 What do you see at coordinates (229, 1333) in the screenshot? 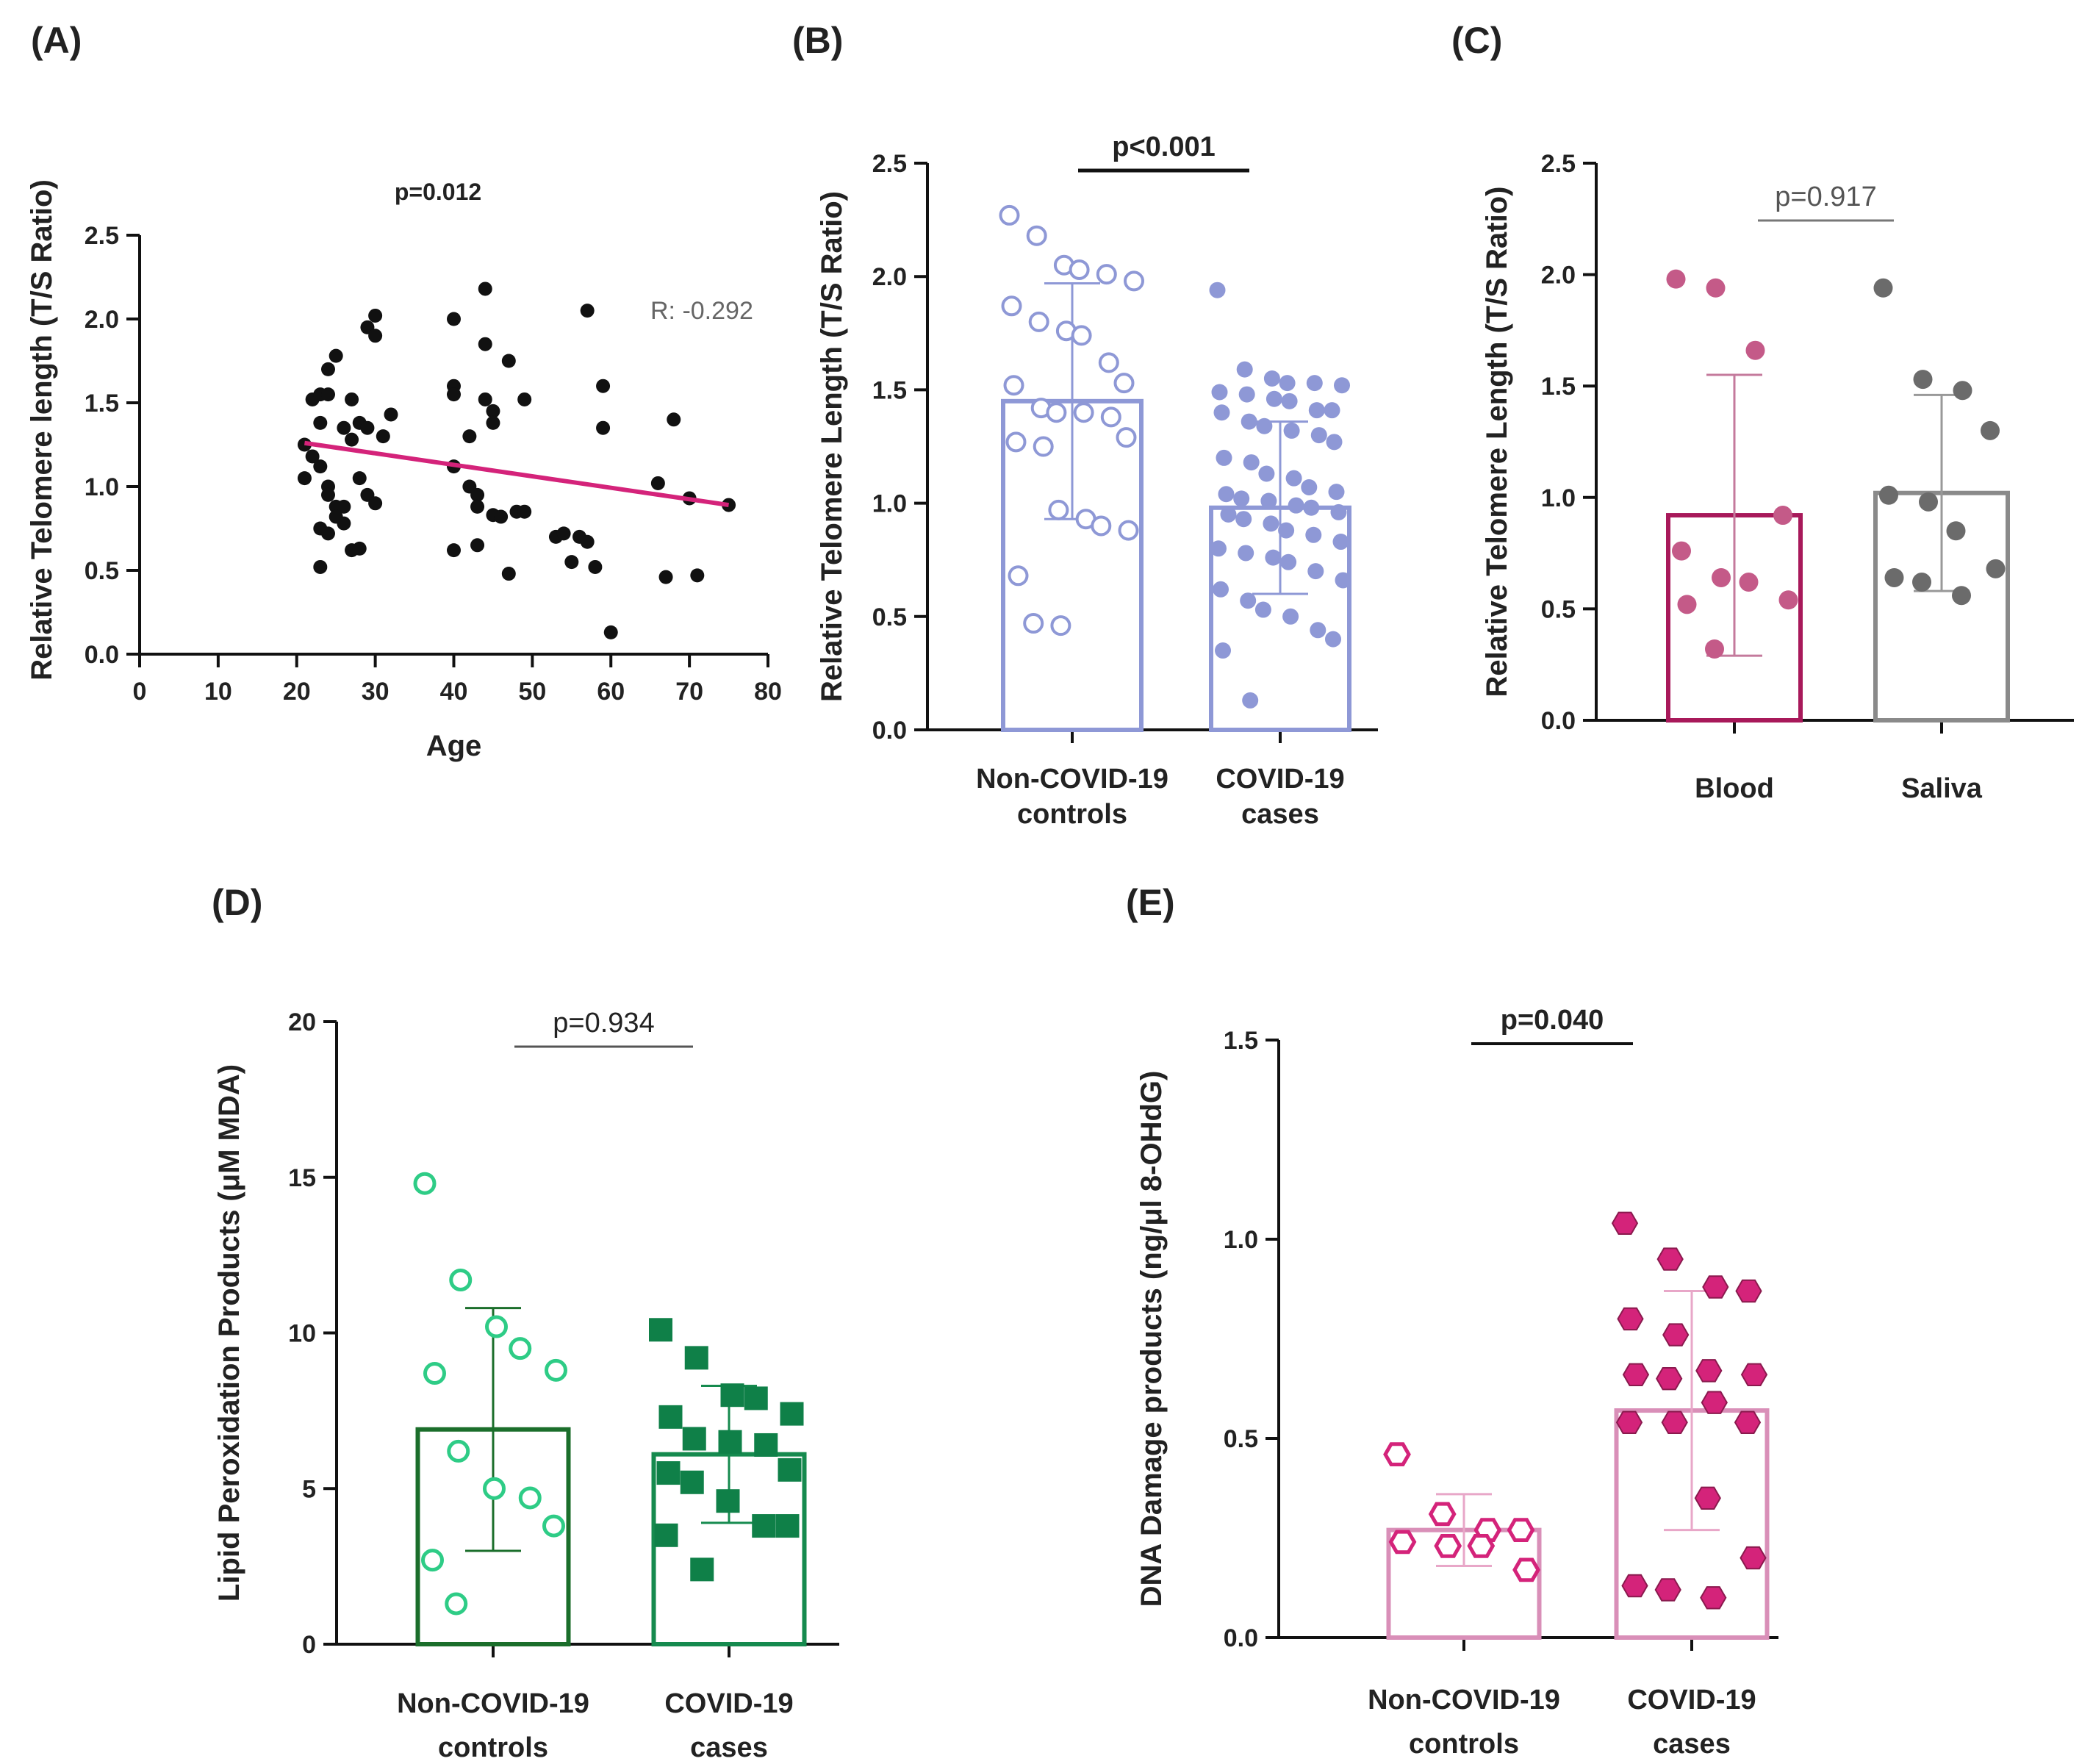
I see `y-axis-title: Lipid Peroxidation Products (μM MDA)` at bounding box center [229, 1333].